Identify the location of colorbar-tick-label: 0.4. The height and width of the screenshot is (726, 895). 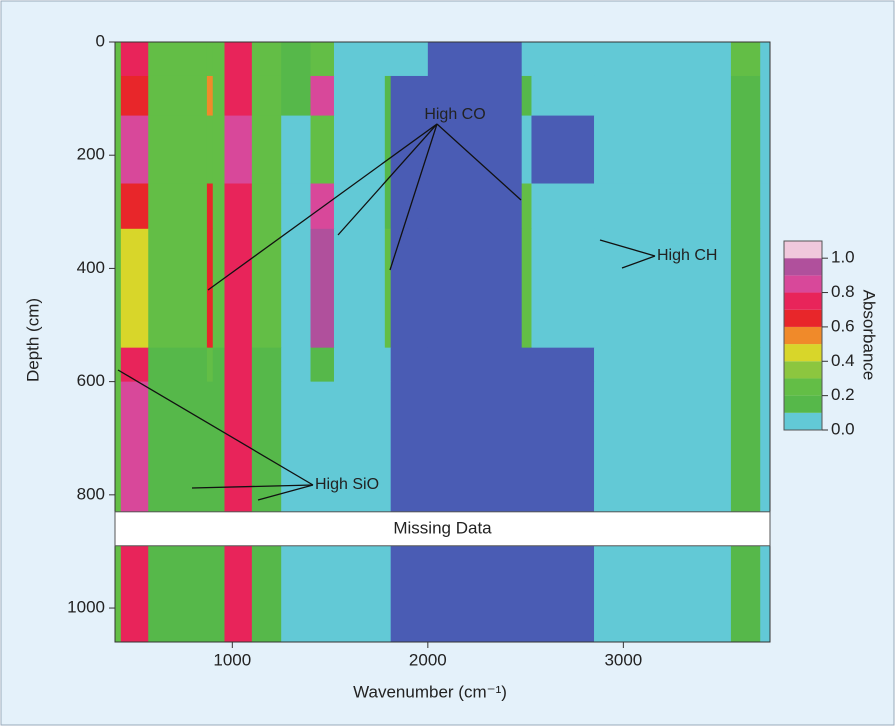
(843, 360).